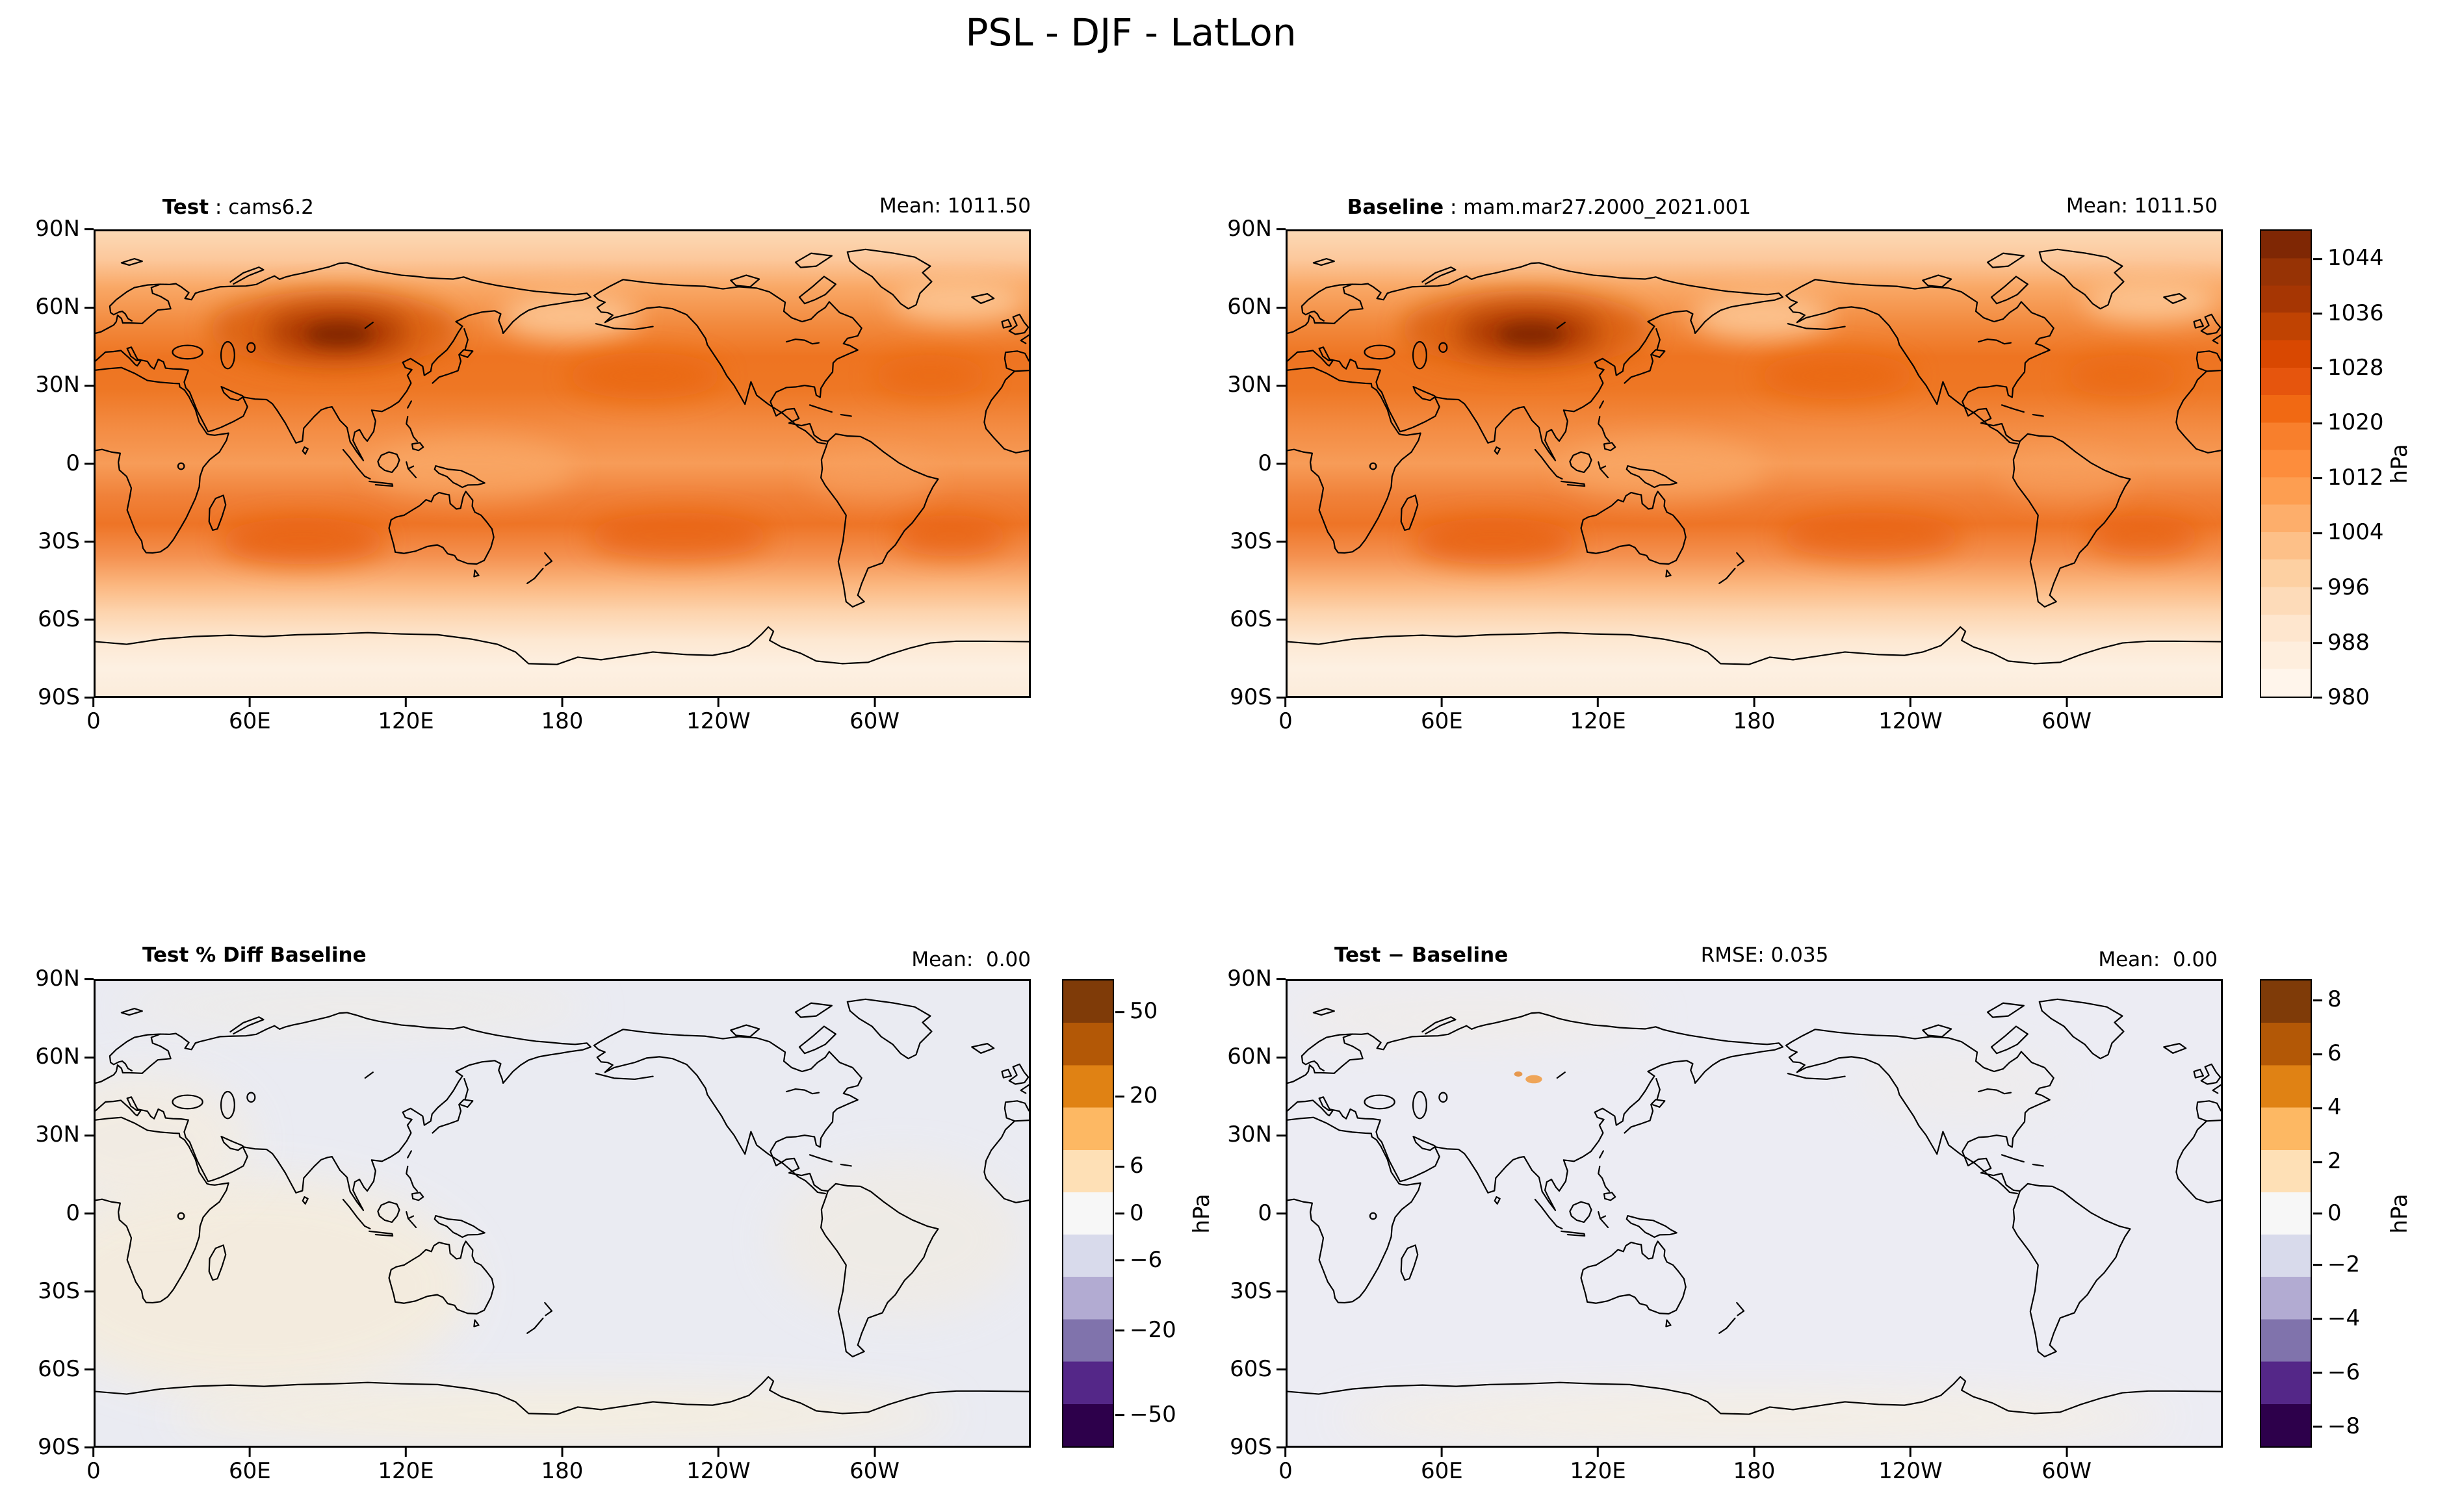  Describe the element at coordinates (2336, 1265) in the screenshot. I see `colorbar-tick: −2` at that location.